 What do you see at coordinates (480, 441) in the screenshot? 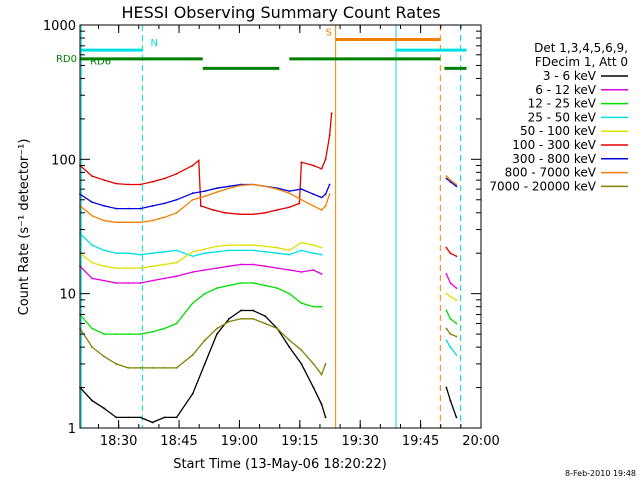
I see `x-tick-label: 20:00` at bounding box center [480, 441].